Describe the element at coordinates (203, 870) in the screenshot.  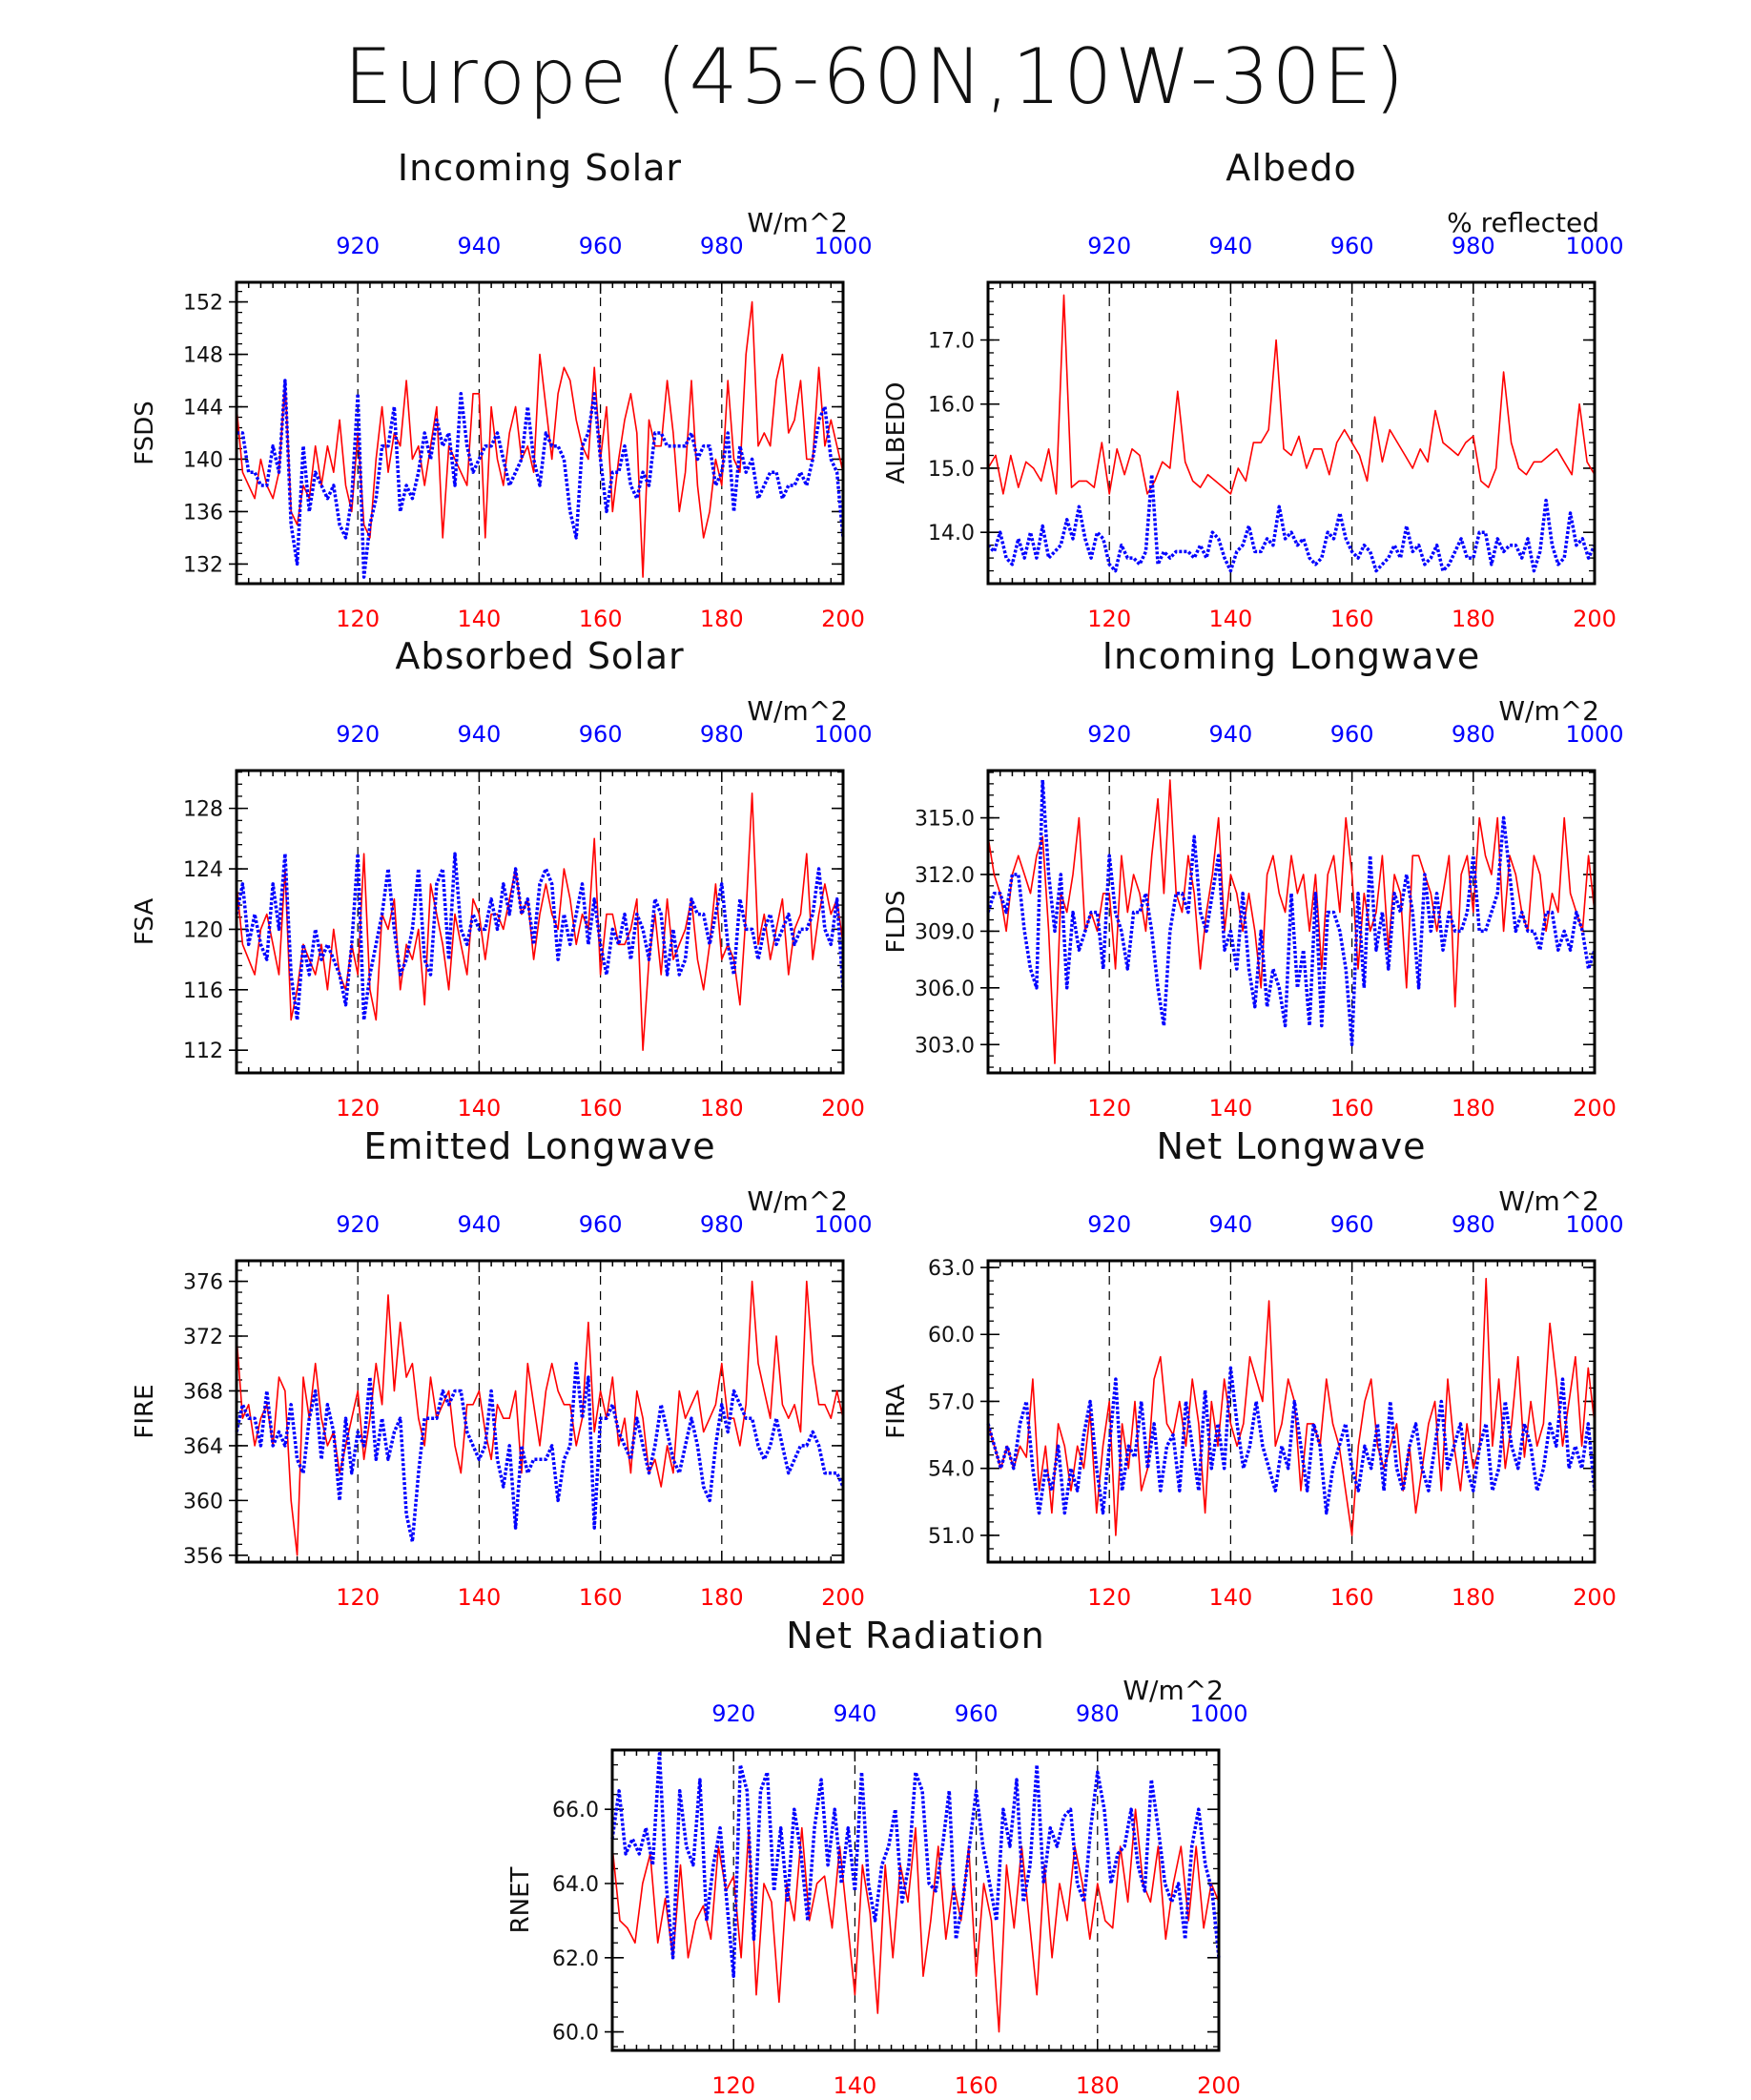
I see `y-tick-label: 124` at that location.